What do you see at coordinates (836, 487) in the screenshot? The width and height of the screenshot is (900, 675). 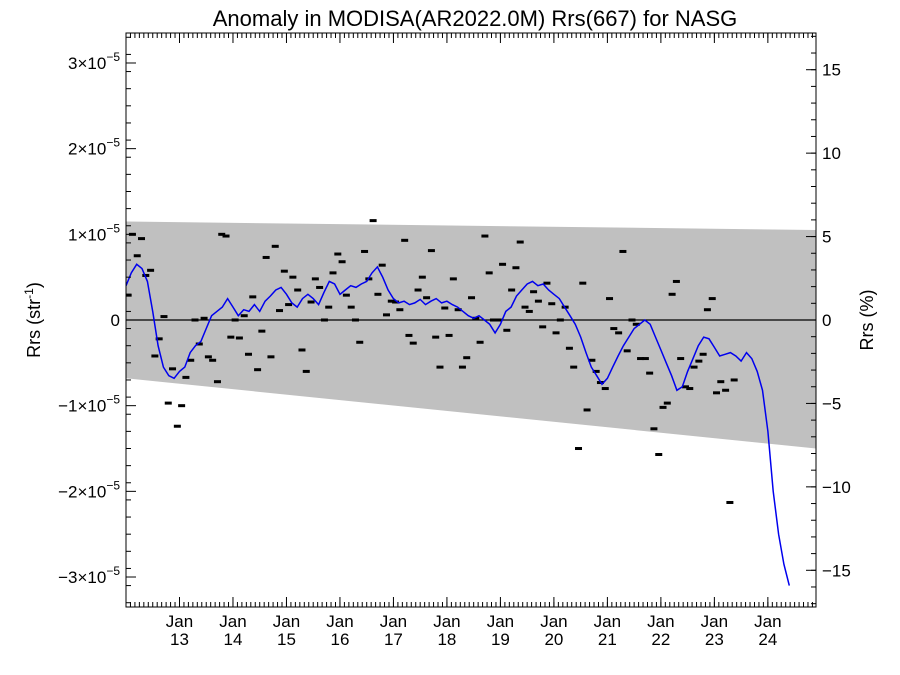 I see `y-right-tick-label: −10` at bounding box center [836, 487].